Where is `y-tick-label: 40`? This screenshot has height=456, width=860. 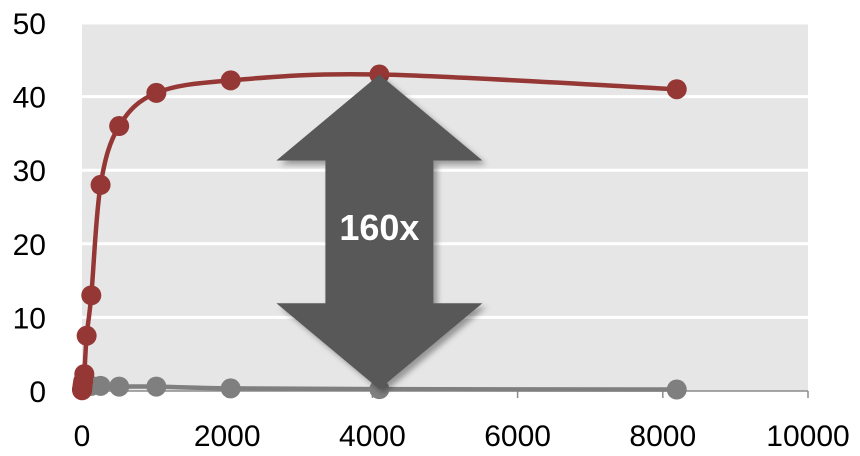 y-tick-label: 40 is located at coordinates (29, 98).